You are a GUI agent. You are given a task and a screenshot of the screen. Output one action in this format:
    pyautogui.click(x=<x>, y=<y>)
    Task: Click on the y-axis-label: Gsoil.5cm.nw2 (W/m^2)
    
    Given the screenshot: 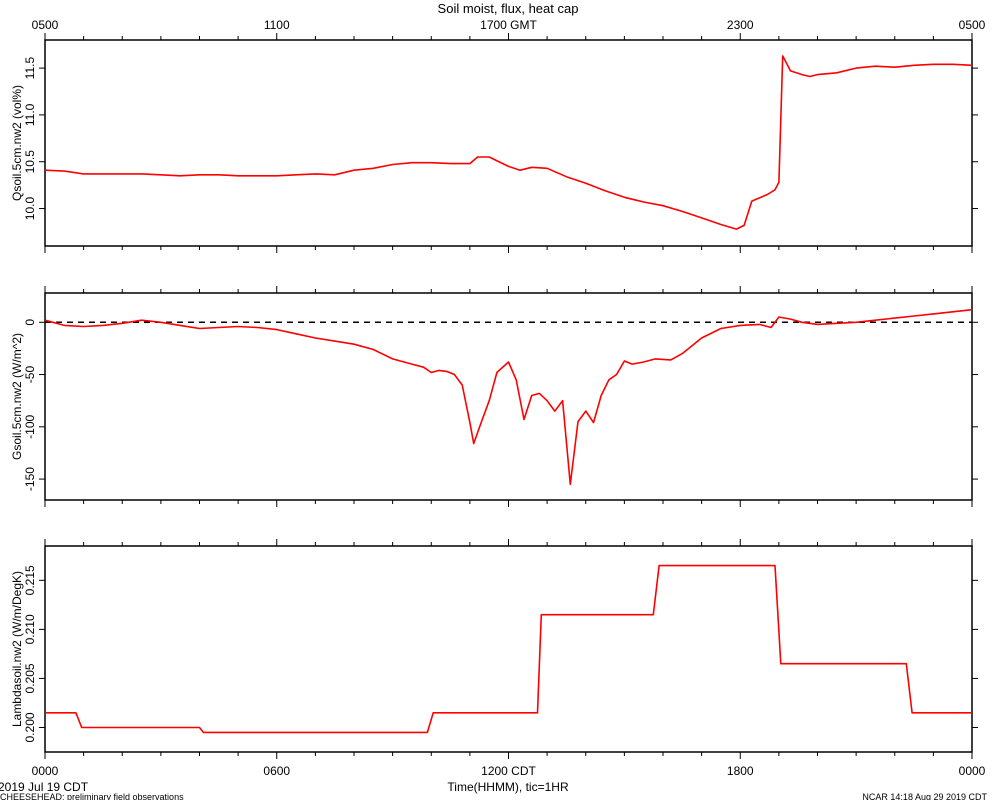 What is the action you would take?
    pyautogui.click(x=17, y=396)
    